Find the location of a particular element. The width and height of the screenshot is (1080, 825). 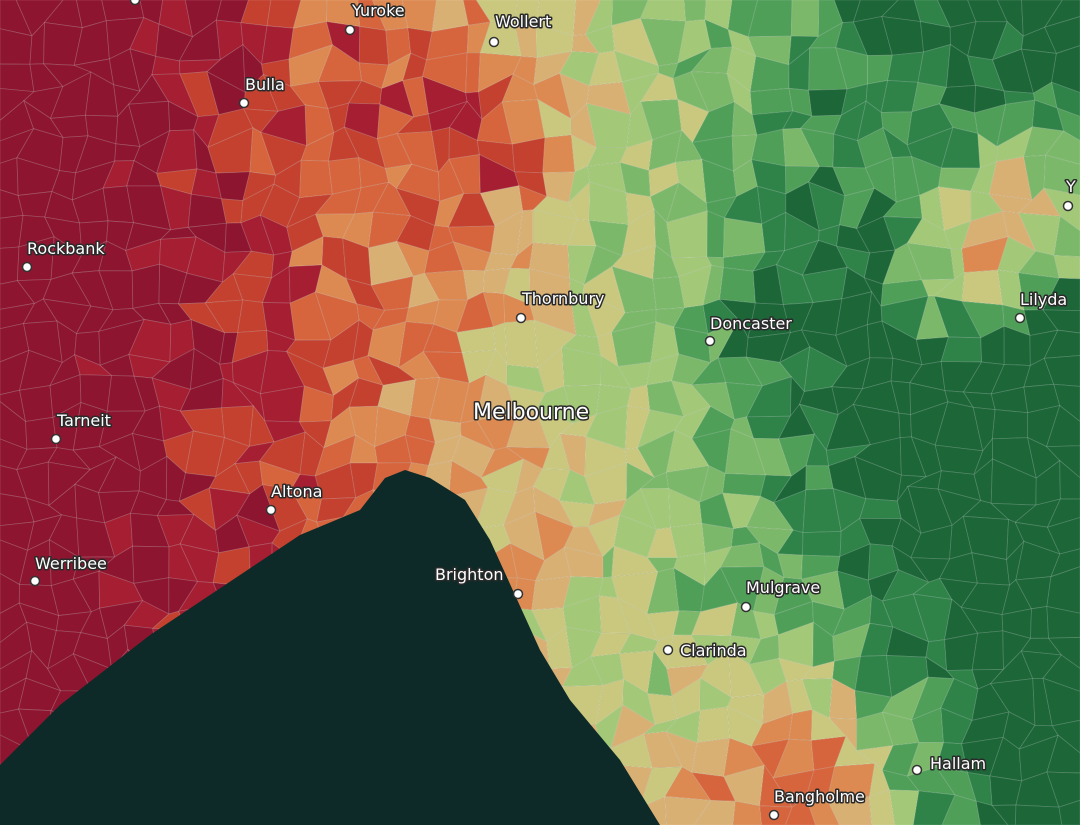

place-label: Doncaster is located at coordinates (751, 323).